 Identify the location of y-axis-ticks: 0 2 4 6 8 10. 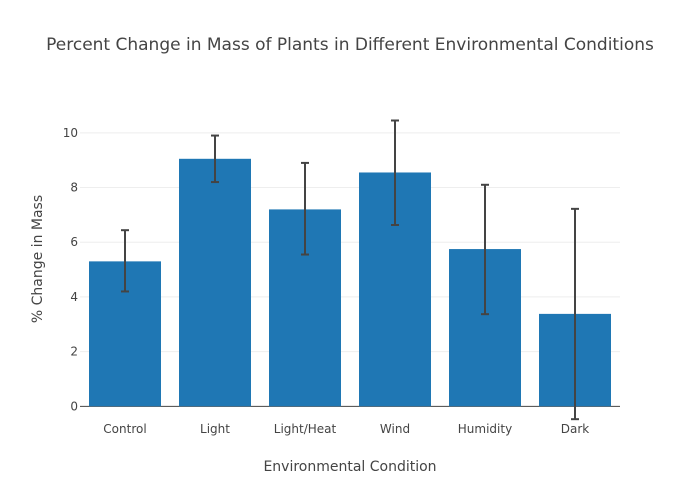
(70, 270).